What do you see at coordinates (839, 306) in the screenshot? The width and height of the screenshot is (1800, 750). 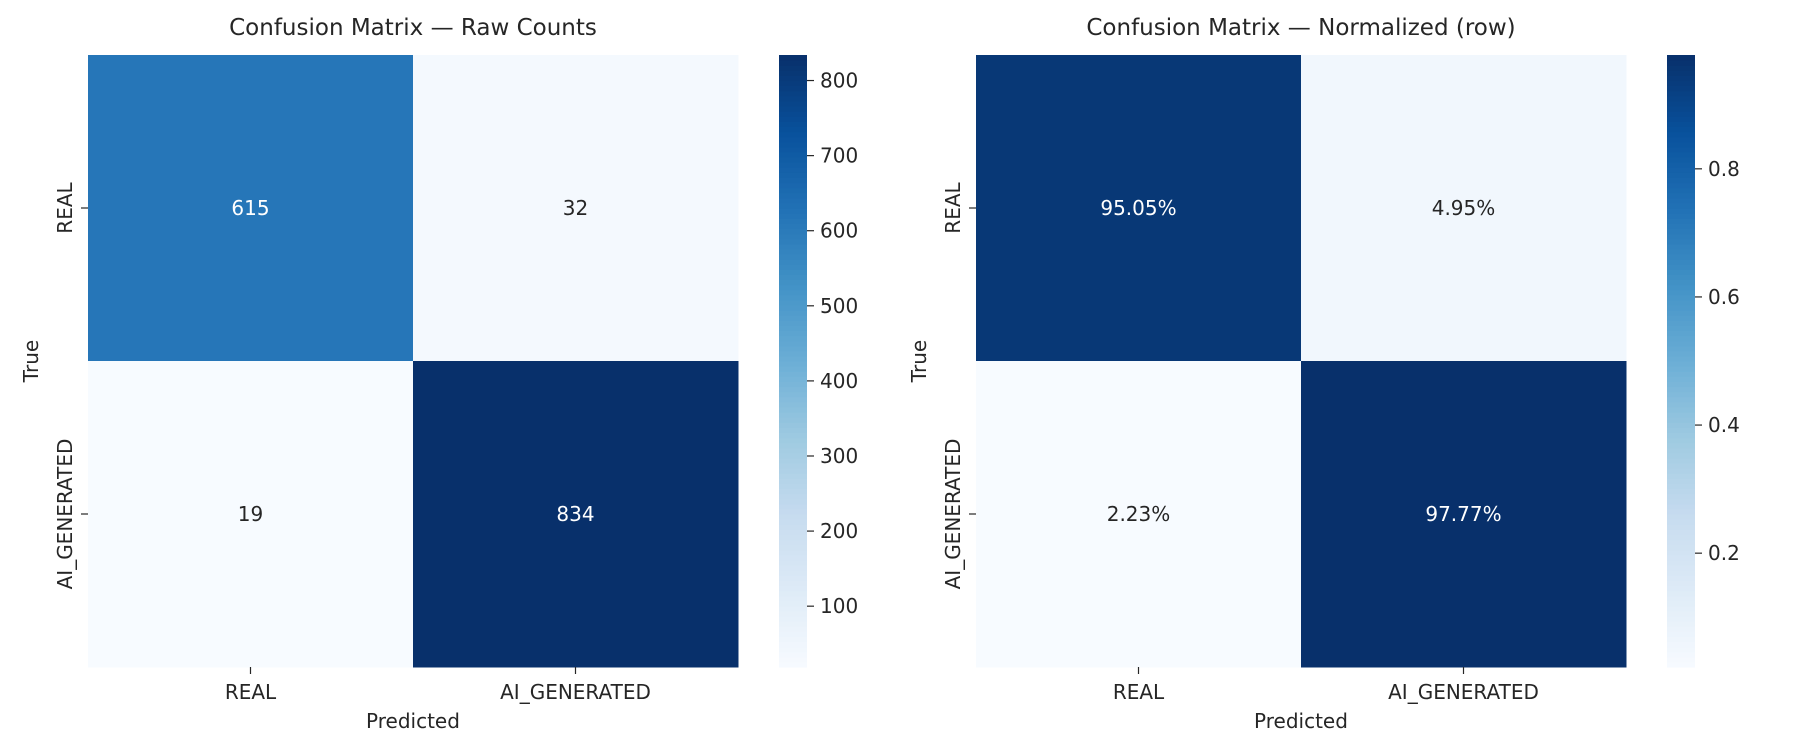 I see `colorbar-tick-label: 500` at bounding box center [839, 306].